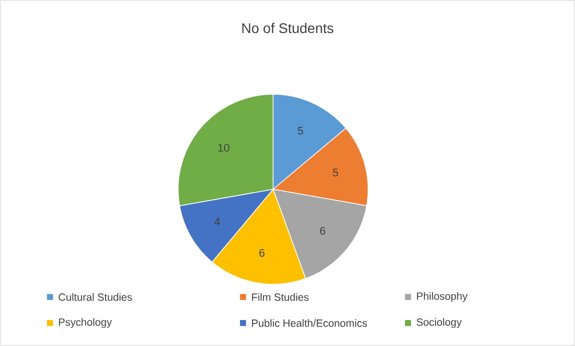 This screenshot has width=575, height=346. I want to click on legend-label: Sociology, so click(439, 323).